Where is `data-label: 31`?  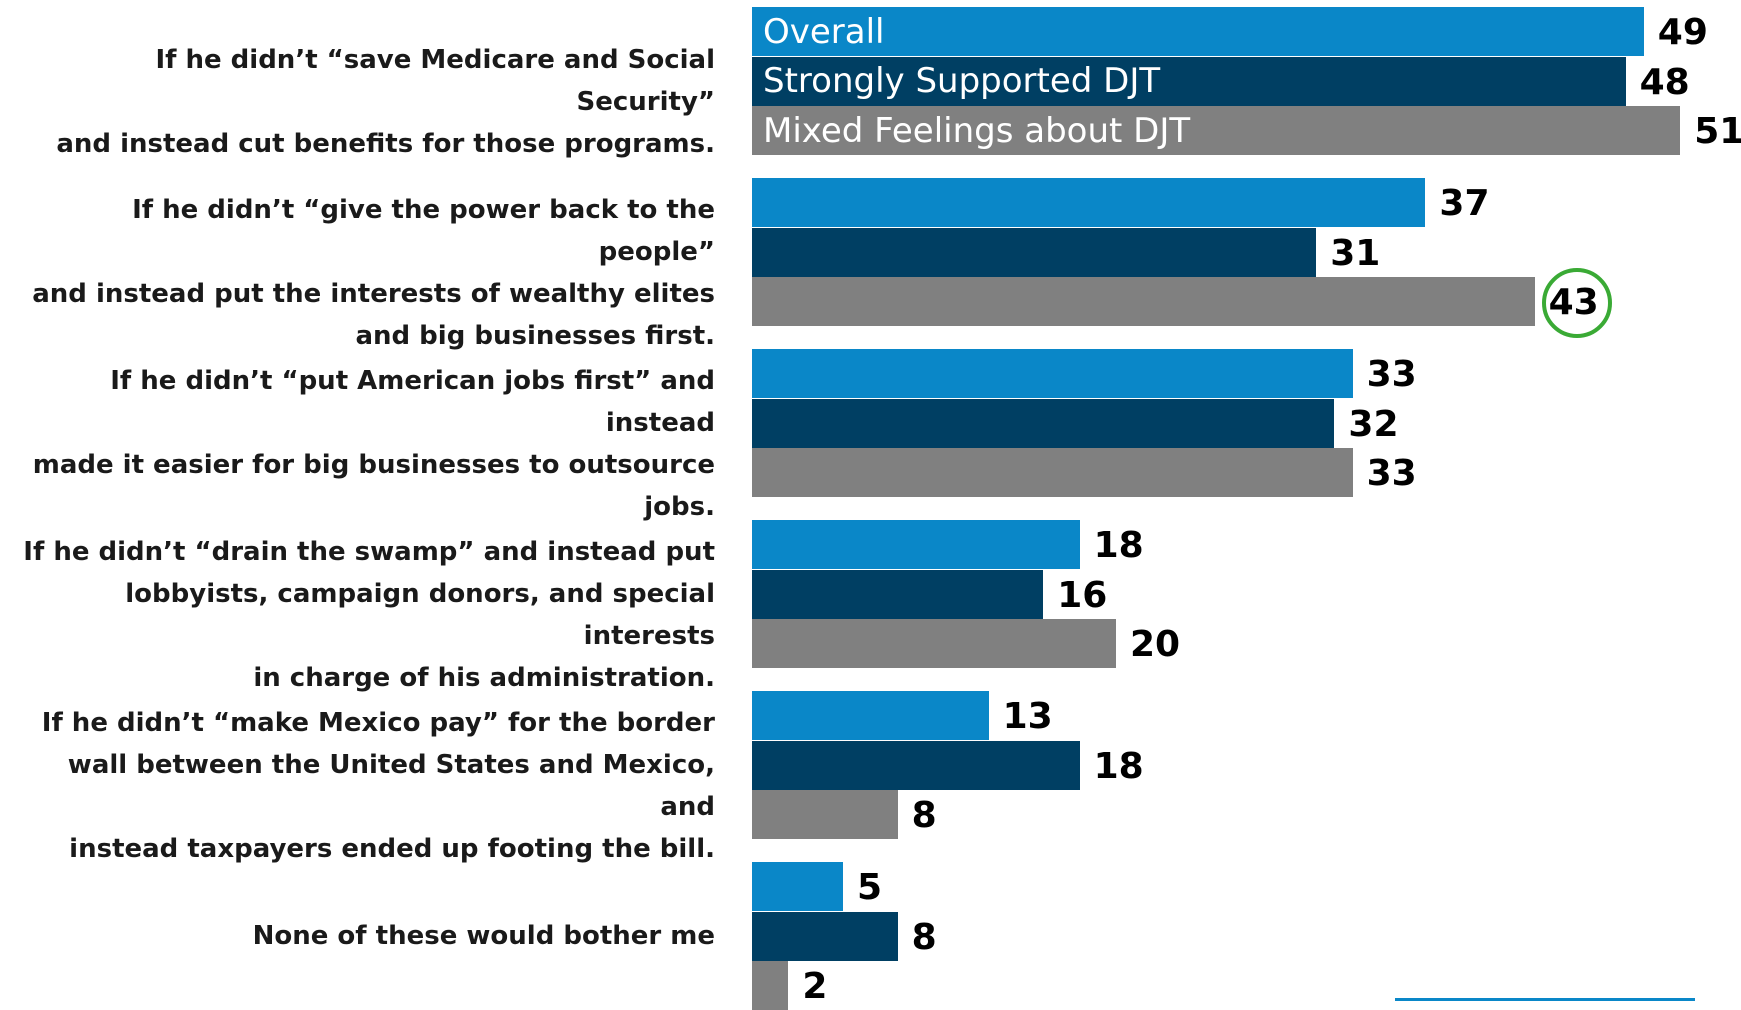 data-label: 31 is located at coordinates (1355, 253).